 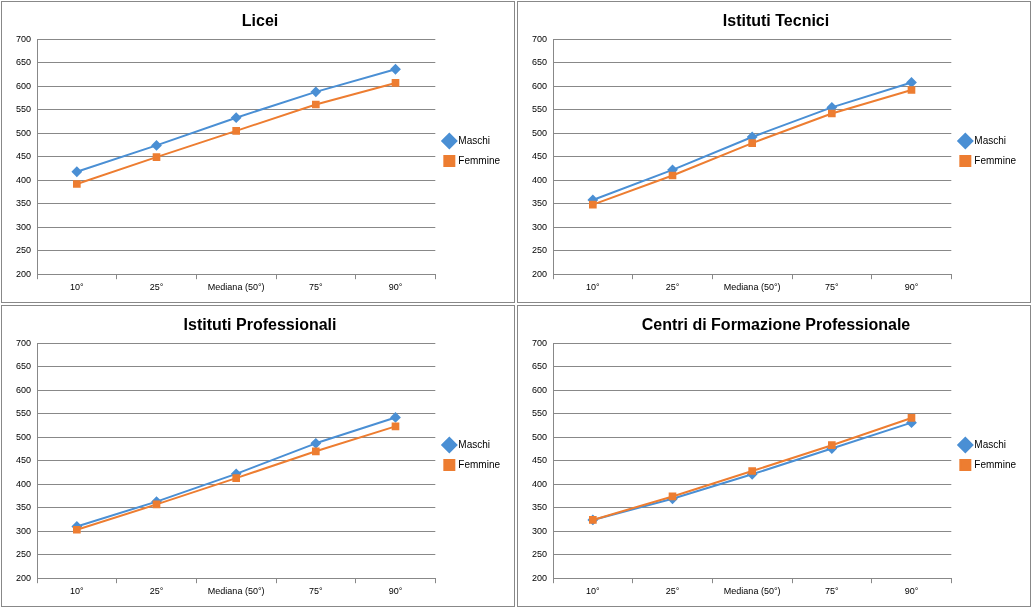 I want to click on chart-title: Centri di Formazione Professionale, so click(x=776, y=325).